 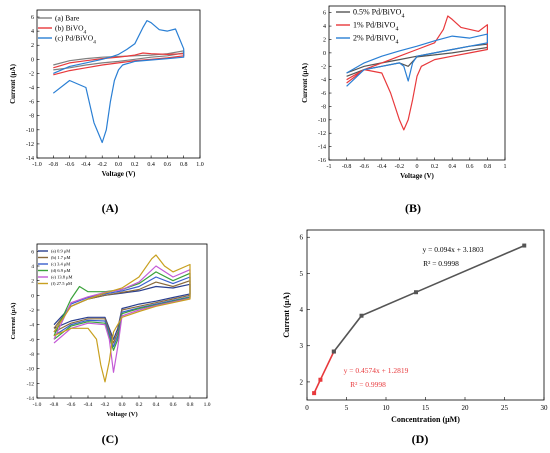 What do you see at coordinates (329, 167) in the screenshot?
I see `x-tick-label: -1` at bounding box center [329, 167].